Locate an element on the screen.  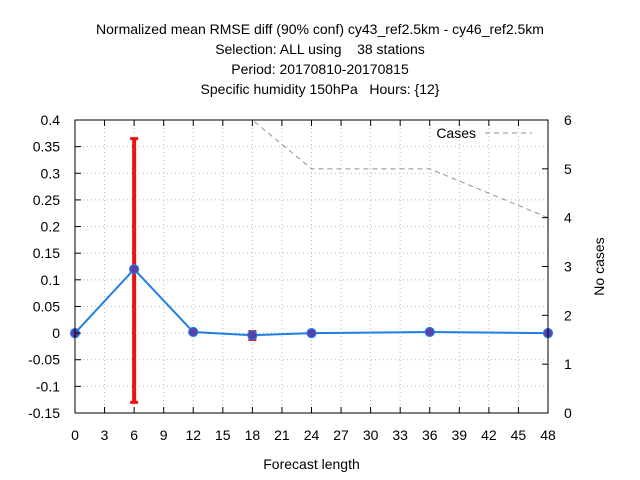
y2-axis-label: No cases is located at coordinates (599, 266).